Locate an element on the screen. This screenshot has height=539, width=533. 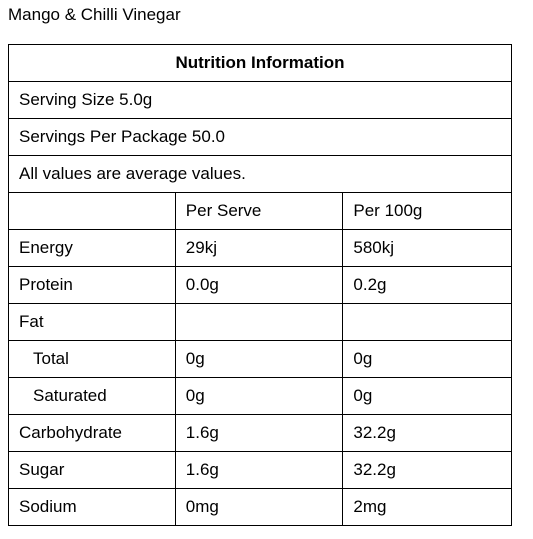
nutrient-row: Saturated 0g 0g is located at coordinates (260, 396).